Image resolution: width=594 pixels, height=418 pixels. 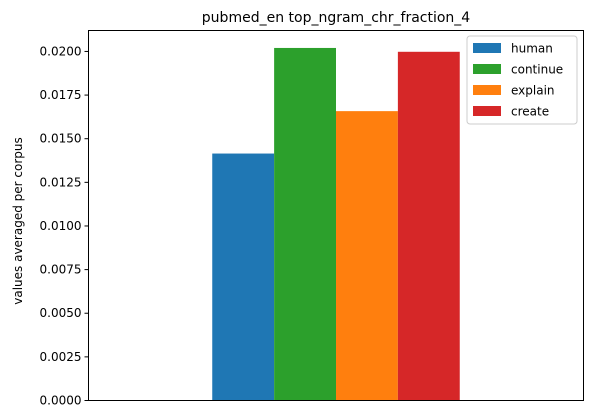 I want to click on y-tick-label: 0.0125, so click(x=61, y=182).